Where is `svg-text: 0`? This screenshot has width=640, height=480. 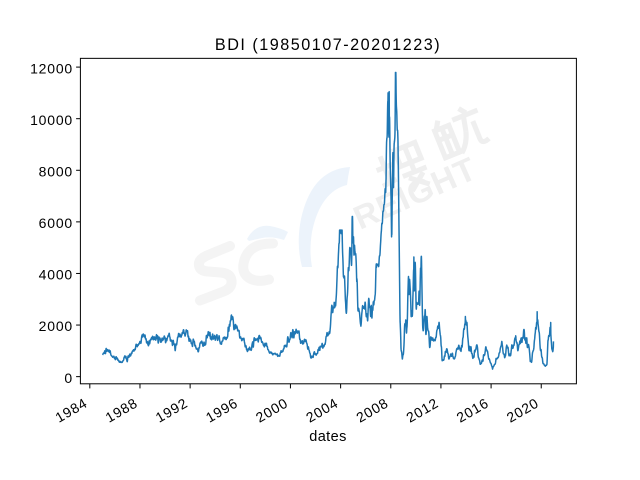
svg-text: 0 is located at coordinates (68, 378).